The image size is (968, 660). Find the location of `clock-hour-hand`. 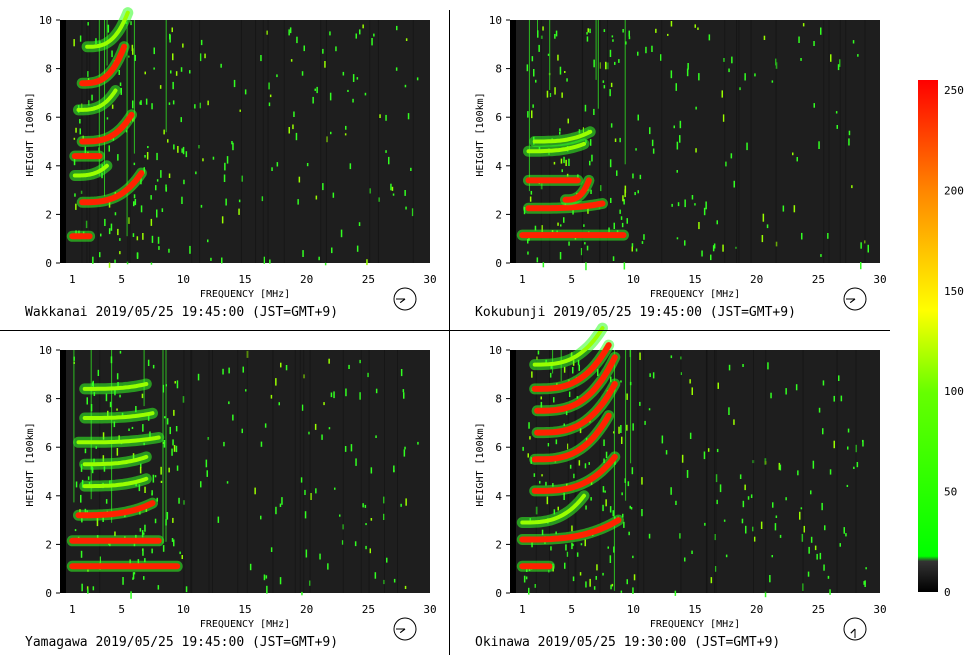

clock-hour-hand is located at coordinates (402, 631).